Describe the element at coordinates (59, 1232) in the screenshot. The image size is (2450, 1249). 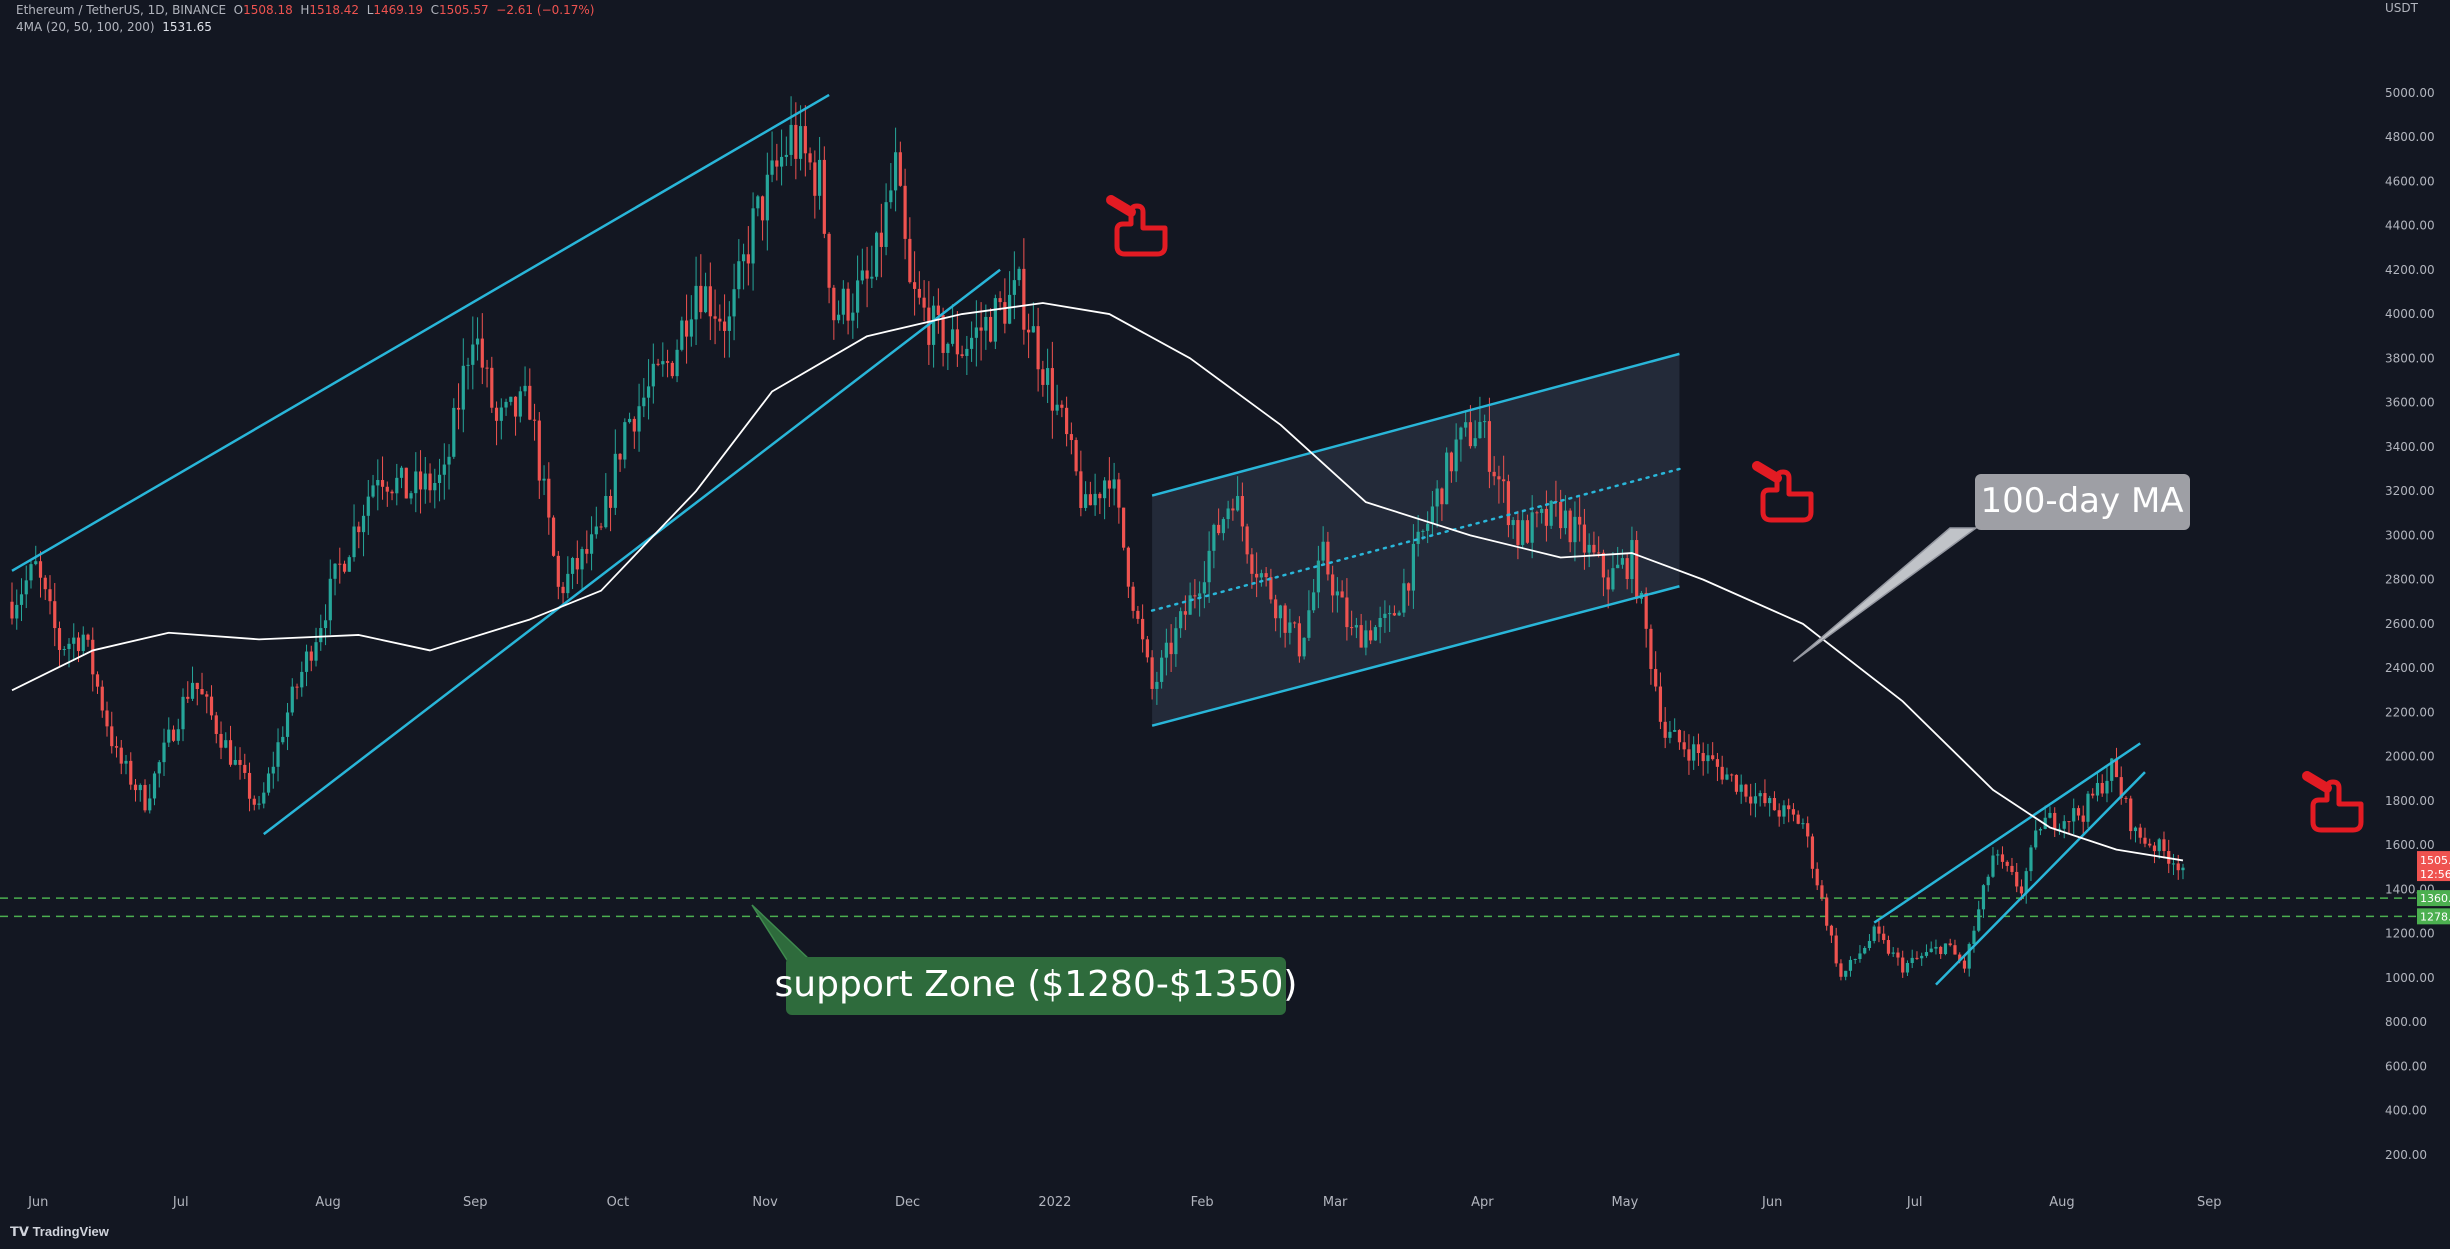
I see `tradingview-logo: 𝗧𝗩 TradingView` at that location.